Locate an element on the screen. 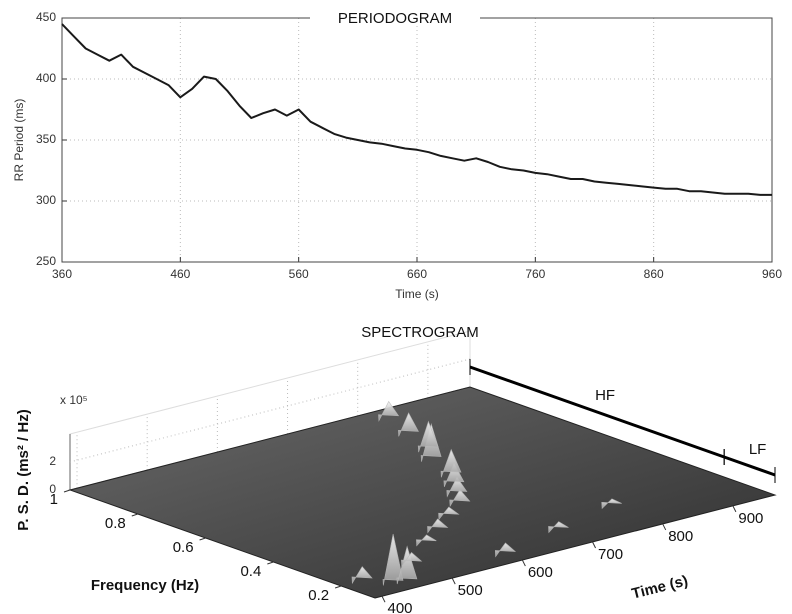 This screenshot has height=614, width=792. x-tick-label: 600 is located at coordinates (540, 572).